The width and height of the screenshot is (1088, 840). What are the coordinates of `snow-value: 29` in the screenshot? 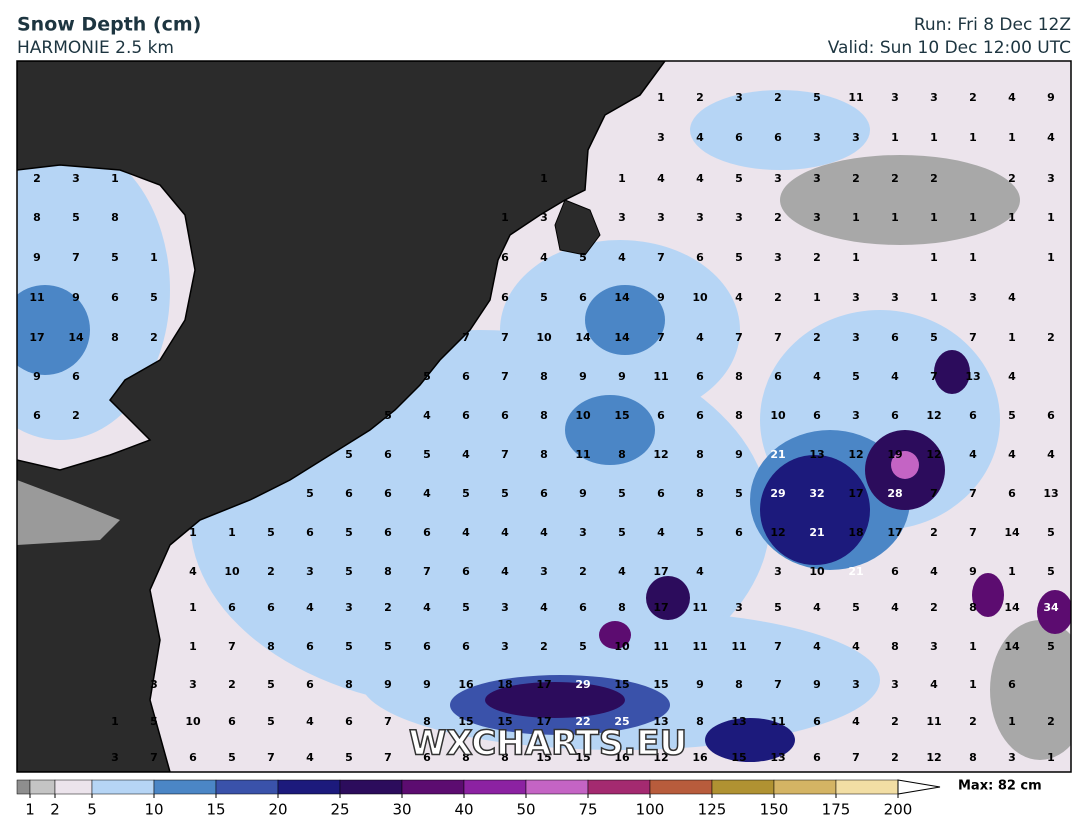 It's located at (582, 684).